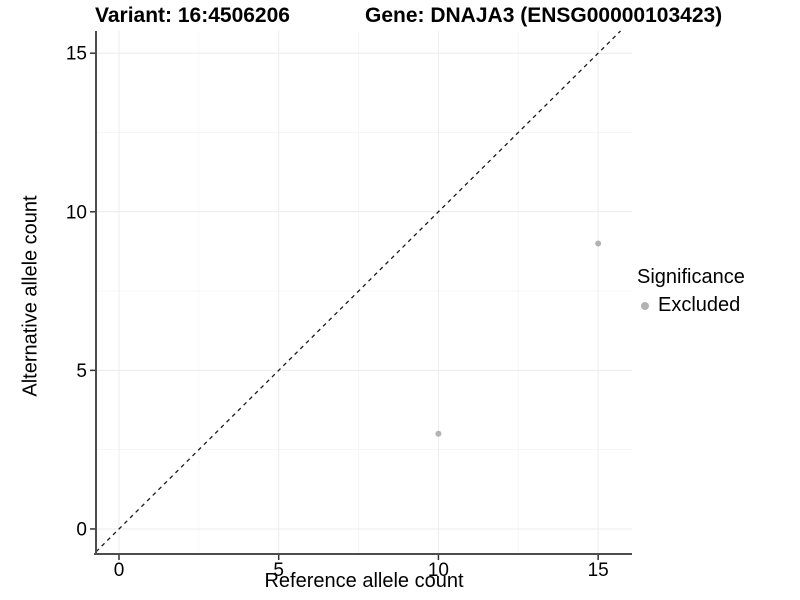 This screenshot has width=800, height=600. What do you see at coordinates (81, 371) in the screenshot?
I see `y-tick-label: 5` at bounding box center [81, 371].